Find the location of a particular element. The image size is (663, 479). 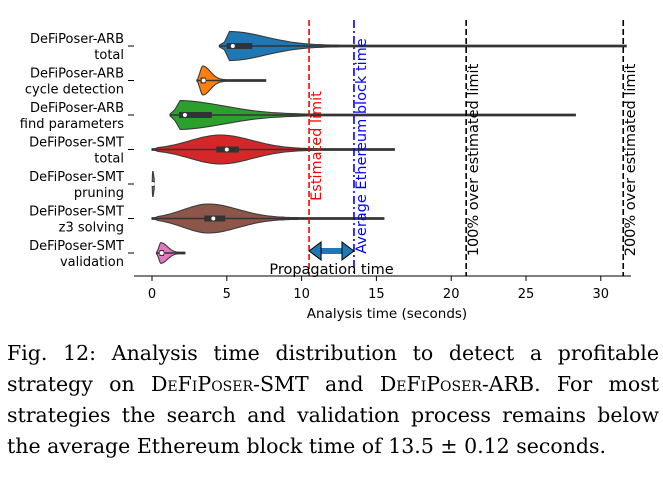

reference-line-label: Average Ethereum block time is located at coordinates (362, 146).